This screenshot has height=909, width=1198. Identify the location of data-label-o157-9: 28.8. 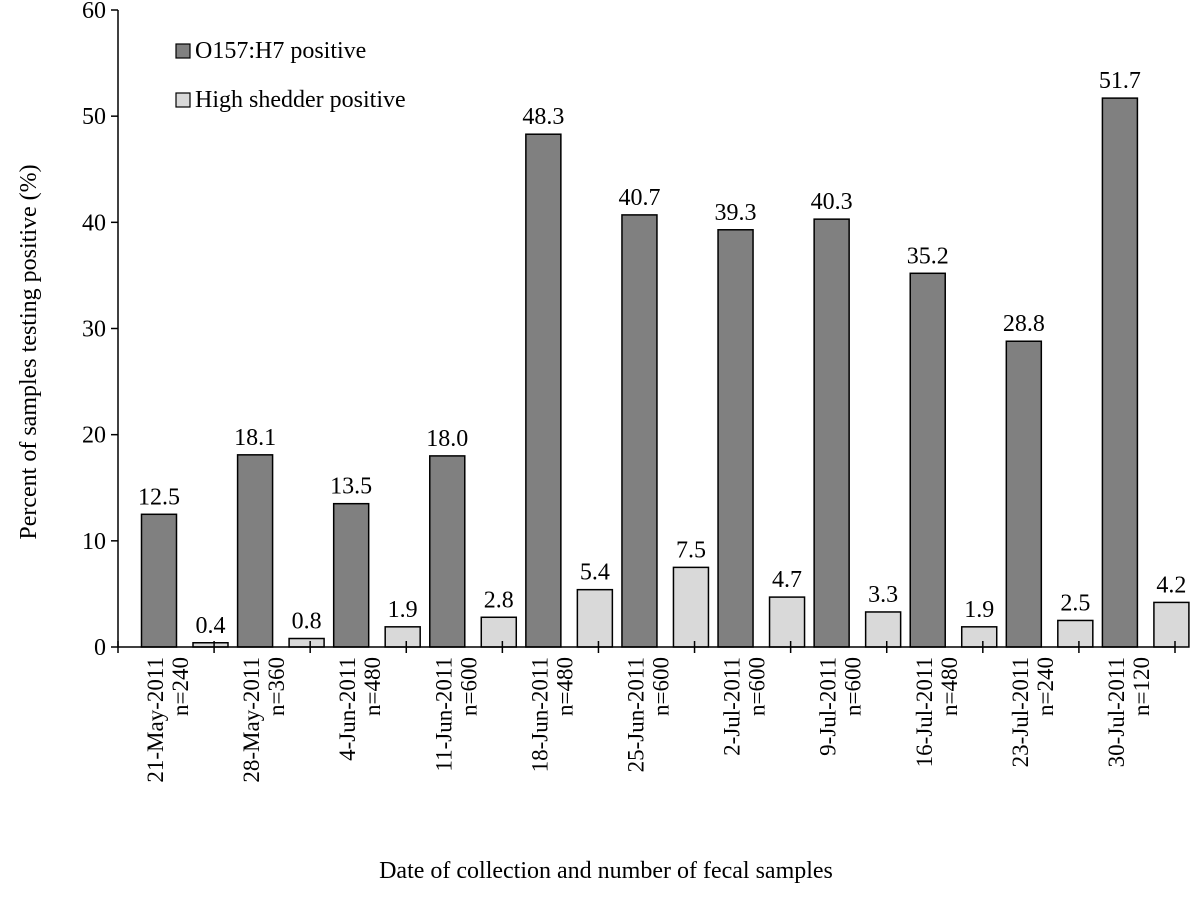
(1024, 324).